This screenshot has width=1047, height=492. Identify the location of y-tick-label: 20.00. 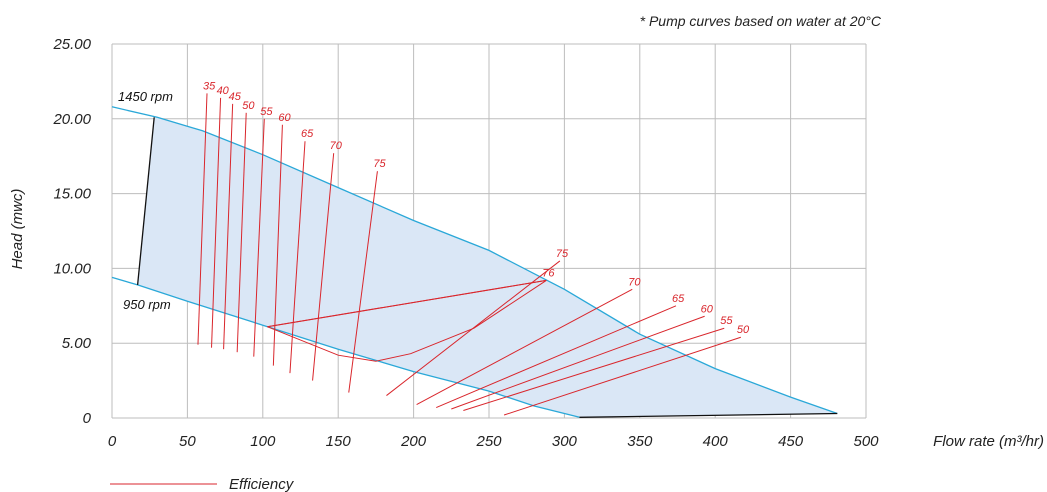
(71, 119).